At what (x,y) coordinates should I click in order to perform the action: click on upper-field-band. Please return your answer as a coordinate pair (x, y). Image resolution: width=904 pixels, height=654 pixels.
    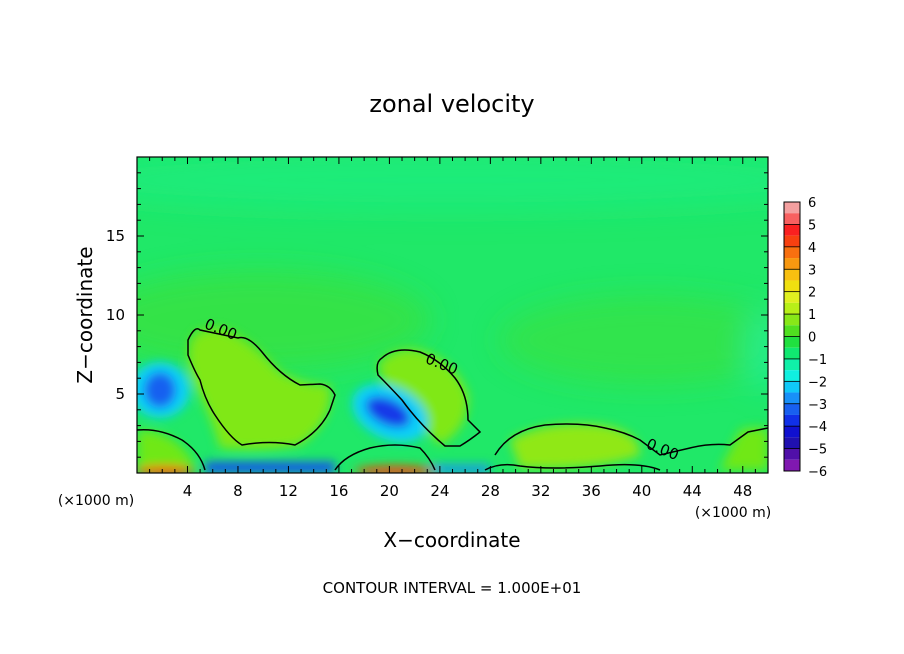
    Looking at the image, I should click on (452, 184).